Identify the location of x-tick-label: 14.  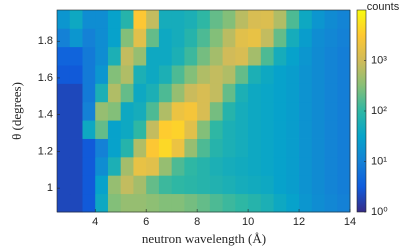
(350, 222).